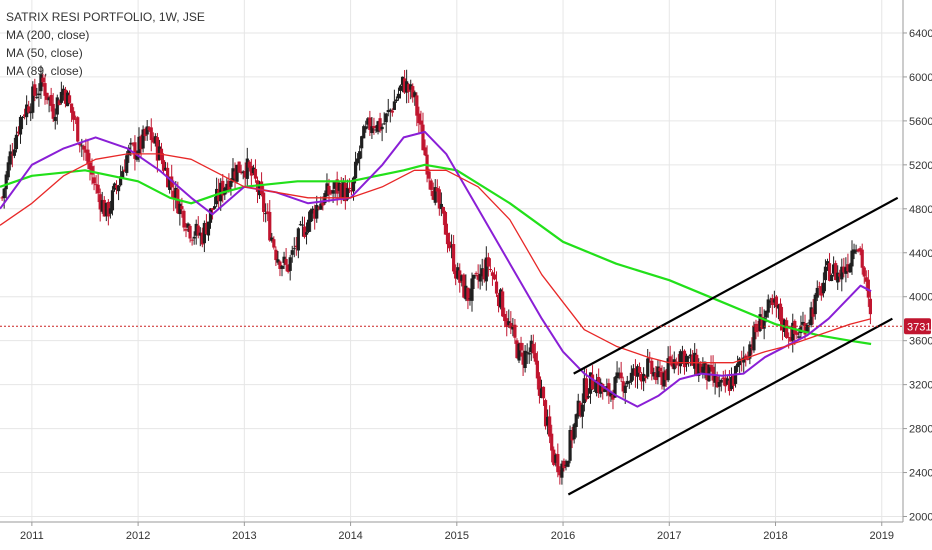 The image size is (932, 550). I want to click on x-tick-label: 2012, so click(138, 536).